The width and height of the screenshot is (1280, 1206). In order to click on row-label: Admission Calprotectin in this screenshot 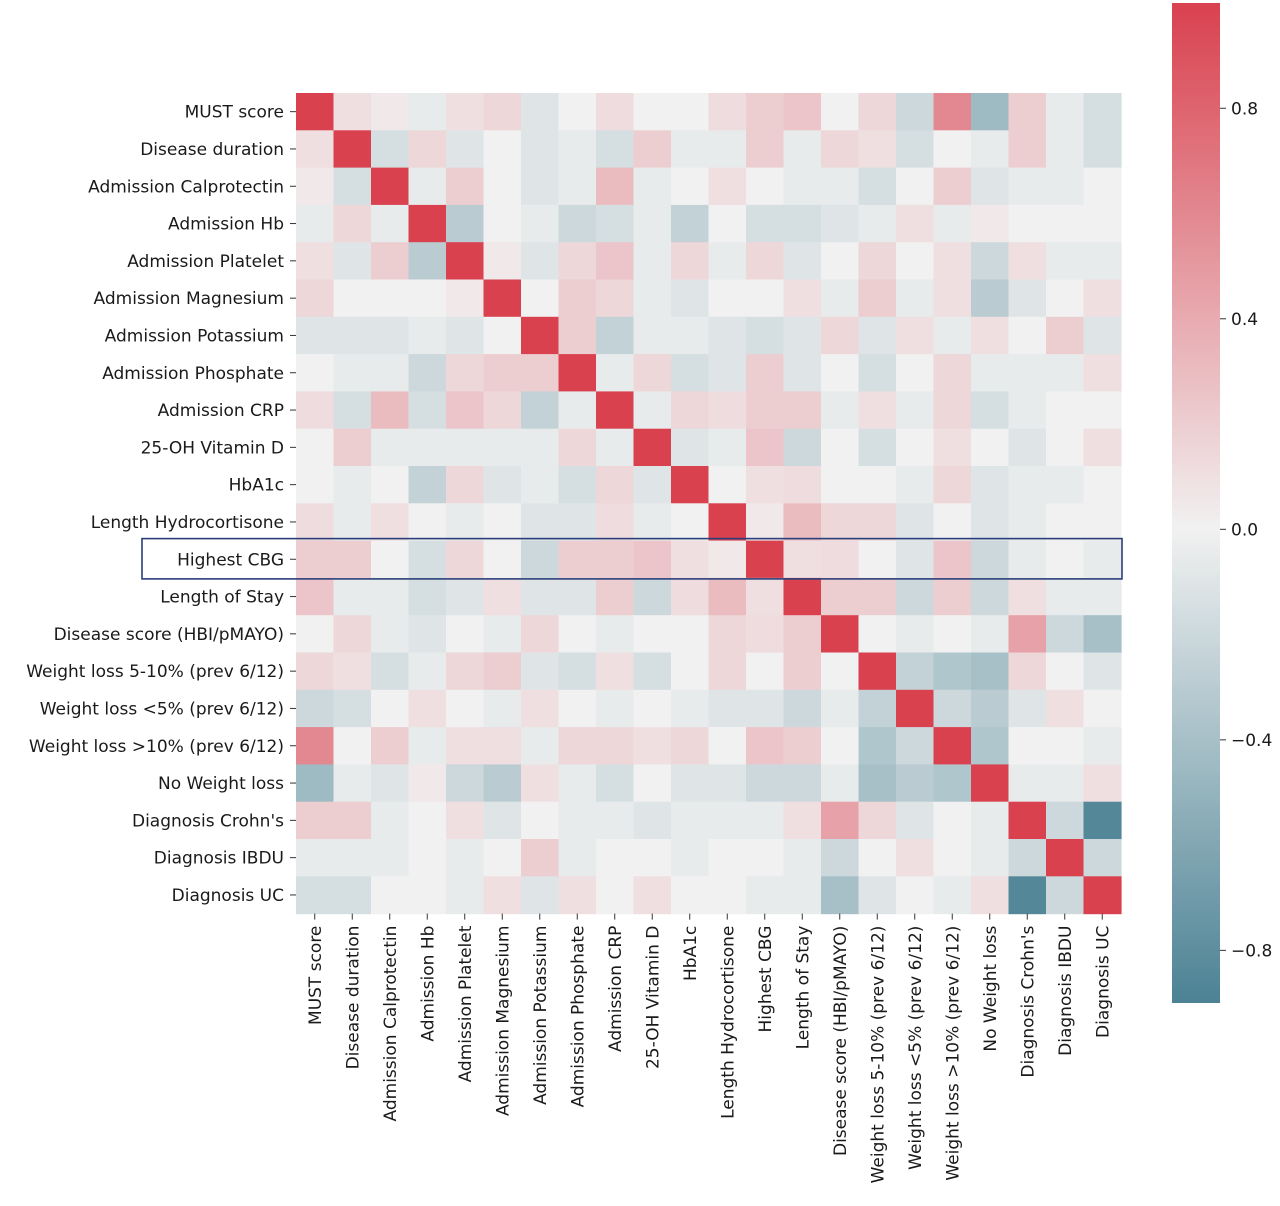, I will do `click(186, 187)`.